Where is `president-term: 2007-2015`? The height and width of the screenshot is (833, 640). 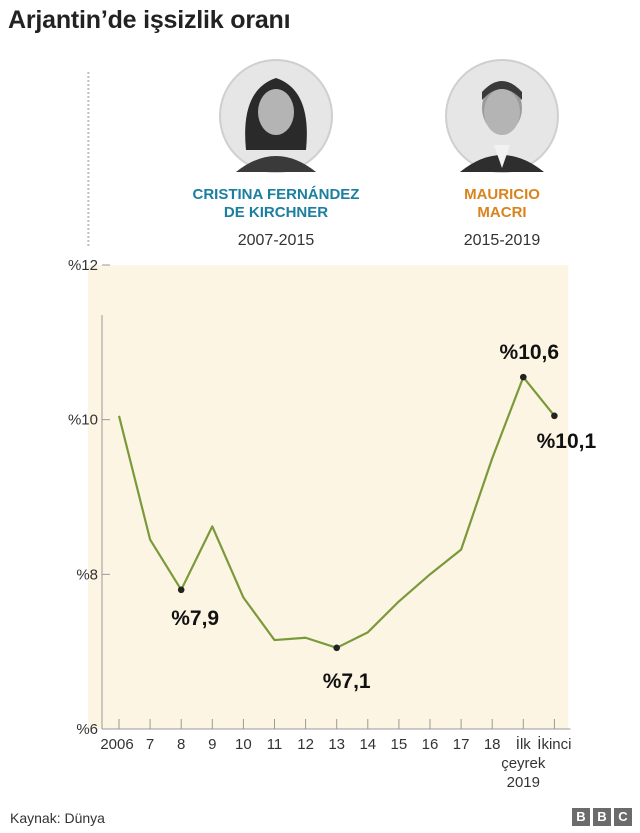 president-term: 2007-2015 is located at coordinates (276, 240).